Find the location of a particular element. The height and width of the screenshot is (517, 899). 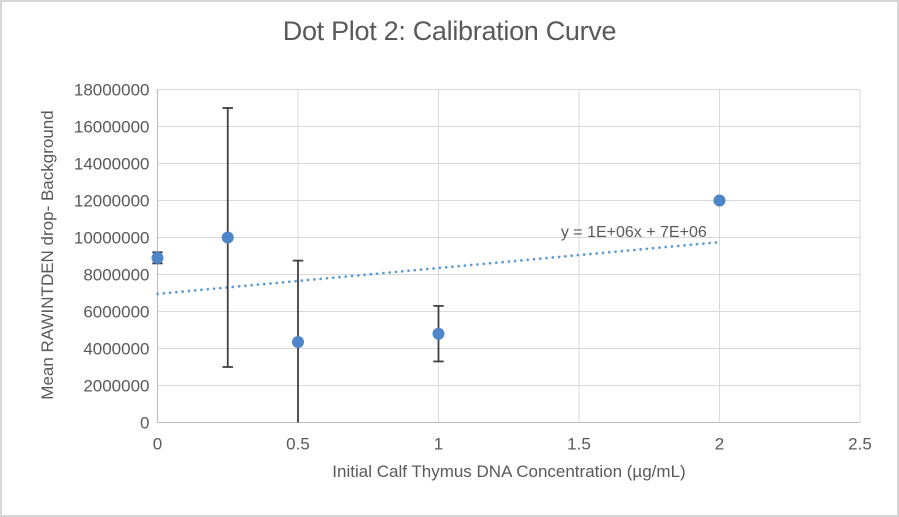

y-tick-label: 16000000 is located at coordinates (112, 127).